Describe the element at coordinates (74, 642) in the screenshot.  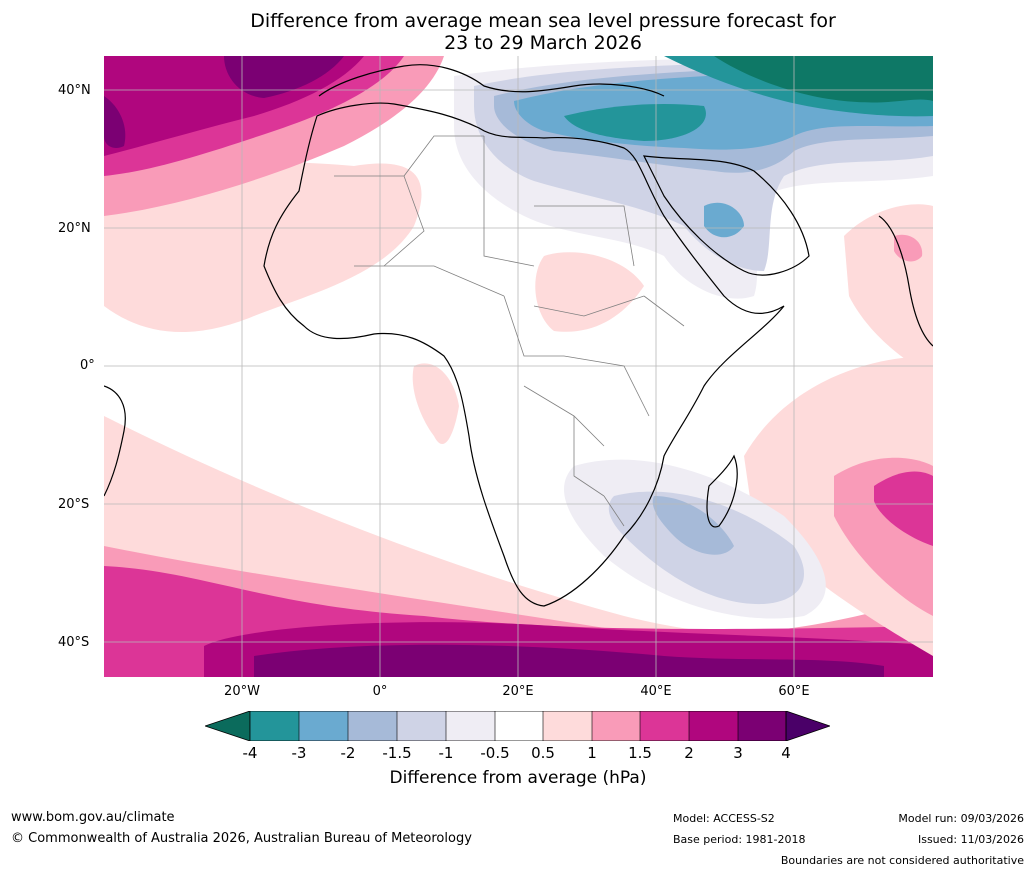
I see `lat-label-40s: 40°S` at that location.